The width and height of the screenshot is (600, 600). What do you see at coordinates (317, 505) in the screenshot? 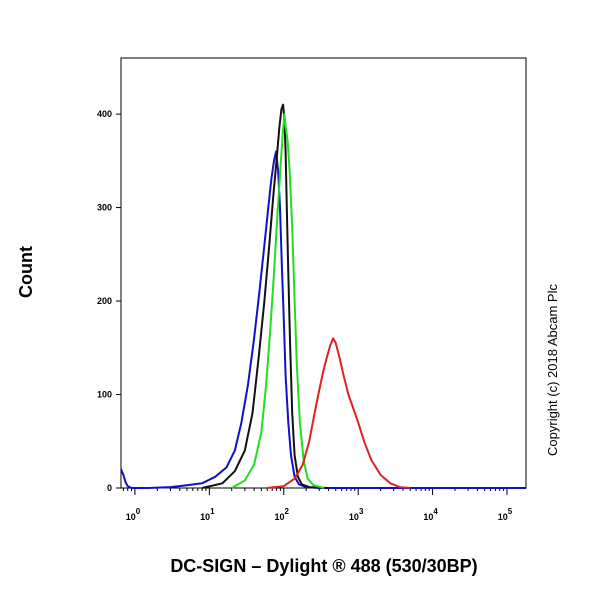
I see `x-axis-ticks: 10⁰ 10¹ 10² 10³ 10⁴ 10⁵` at bounding box center [317, 505].